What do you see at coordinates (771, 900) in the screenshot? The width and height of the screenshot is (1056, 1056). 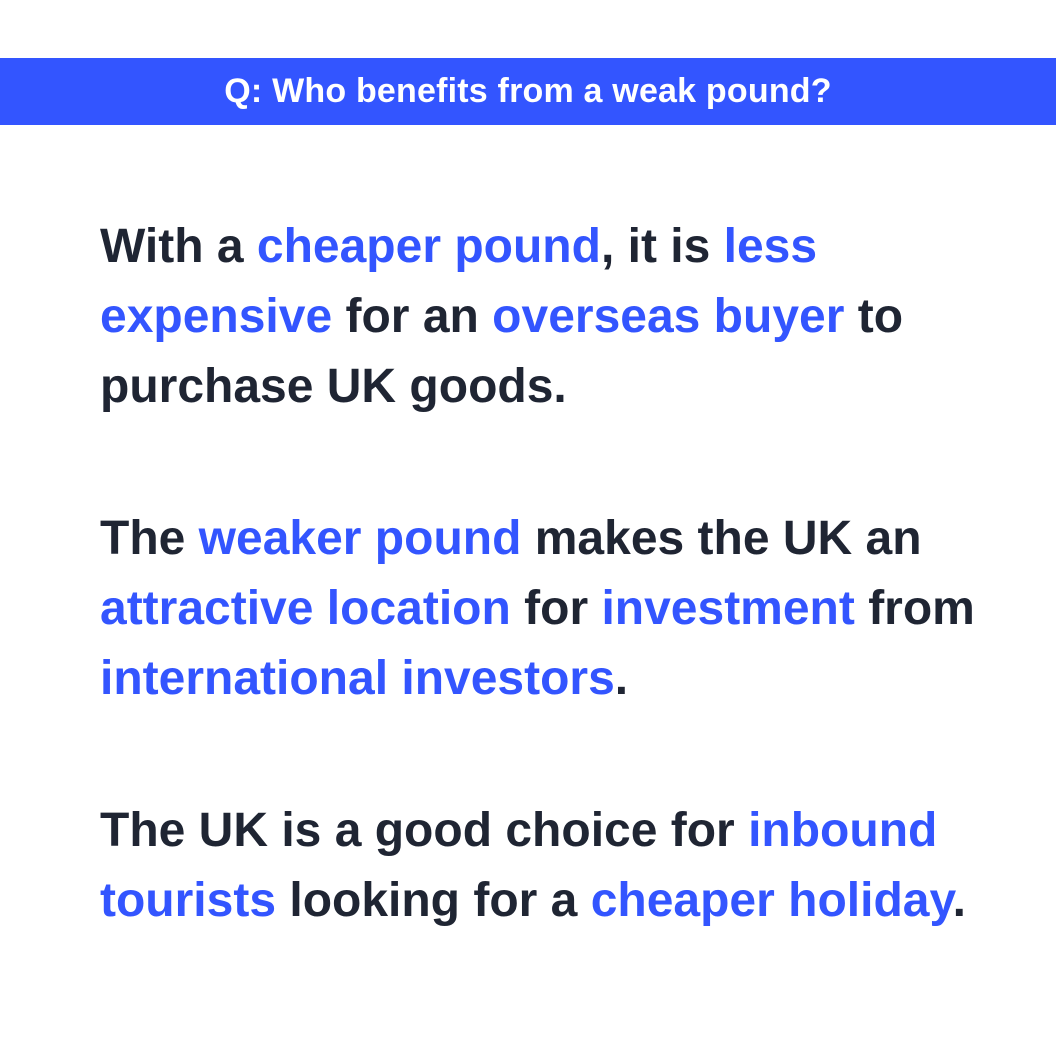 I see `highlight-cheaper-holiday: cheaper holiday` at bounding box center [771, 900].